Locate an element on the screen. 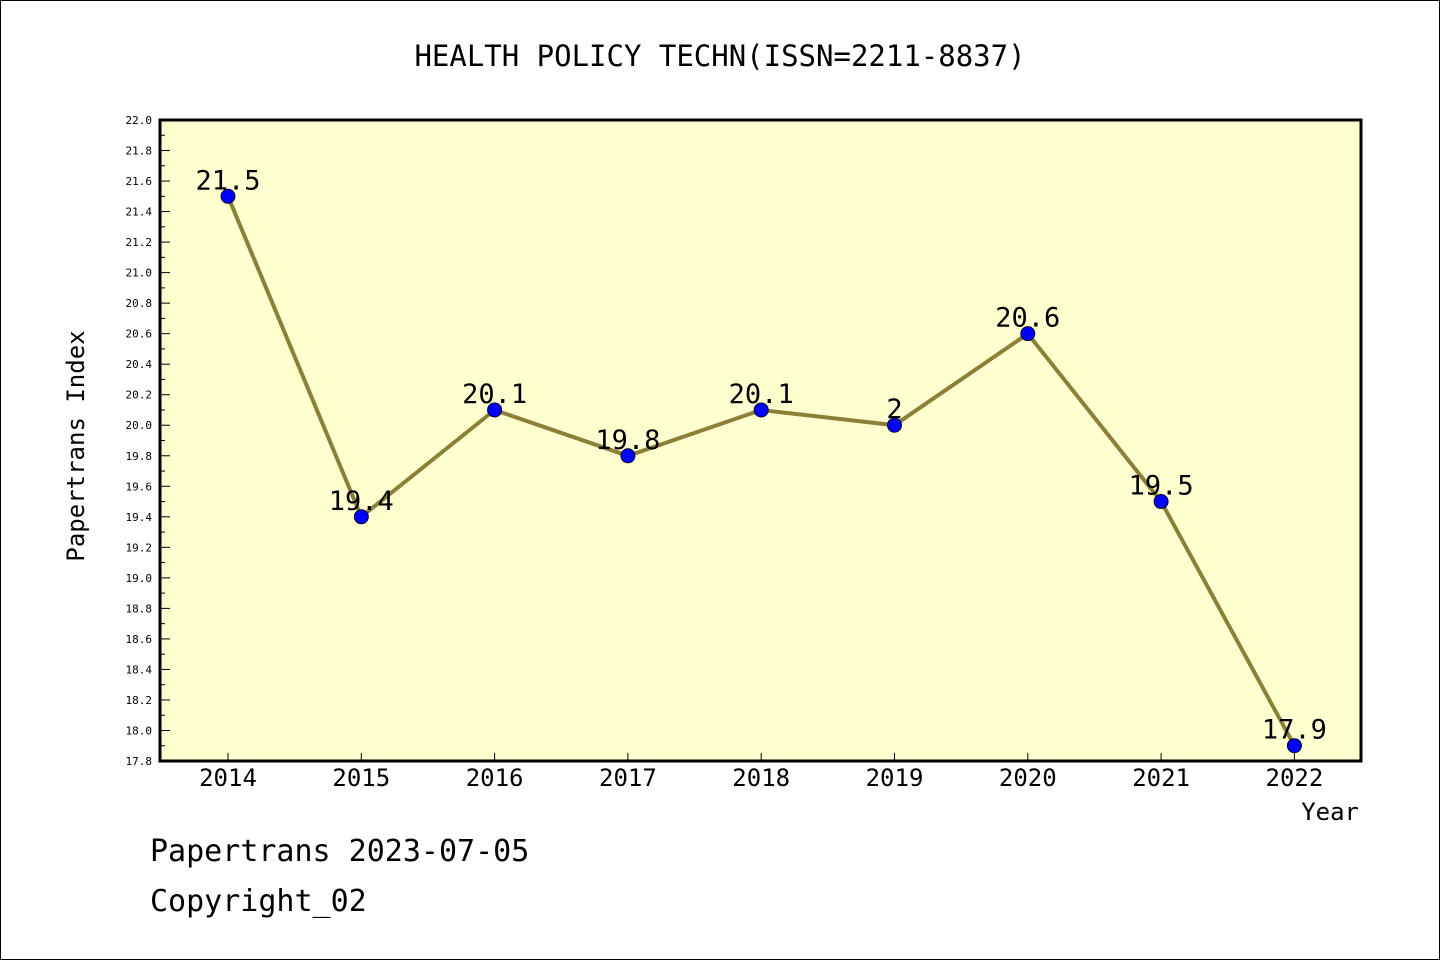 This screenshot has height=960, width=1440. x-tick-label: 2019 is located at coordinates (895, 778).